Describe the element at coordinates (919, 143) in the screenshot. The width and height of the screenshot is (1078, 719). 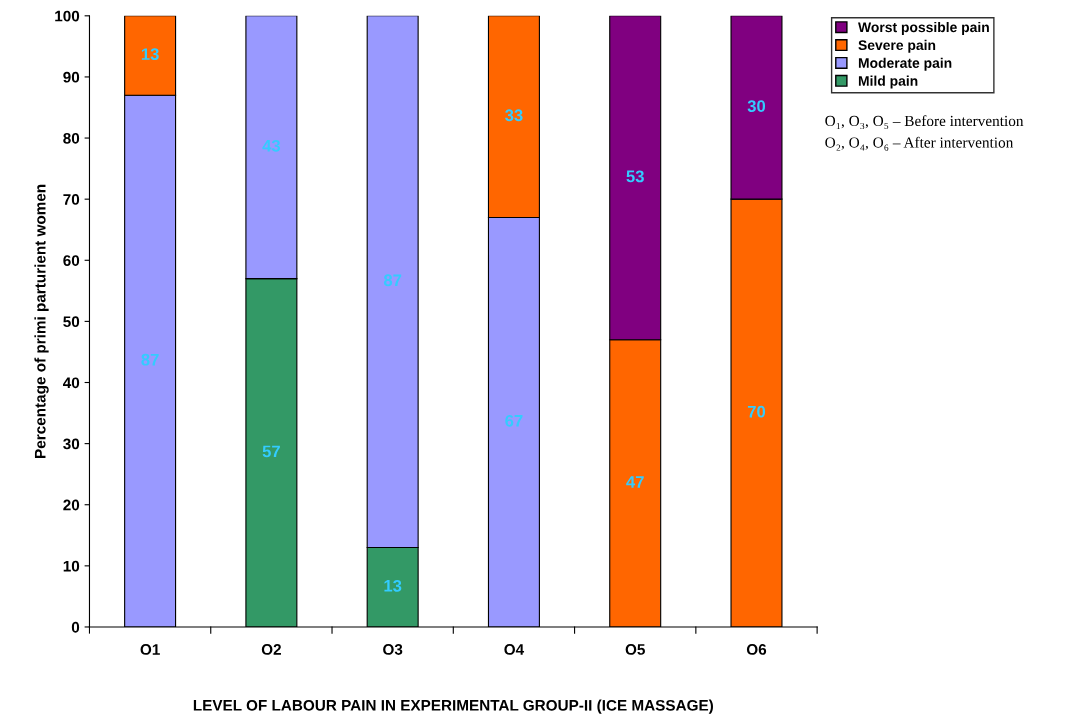
I see `text: O₂, O₄, O₆ – After intervention` at that location.